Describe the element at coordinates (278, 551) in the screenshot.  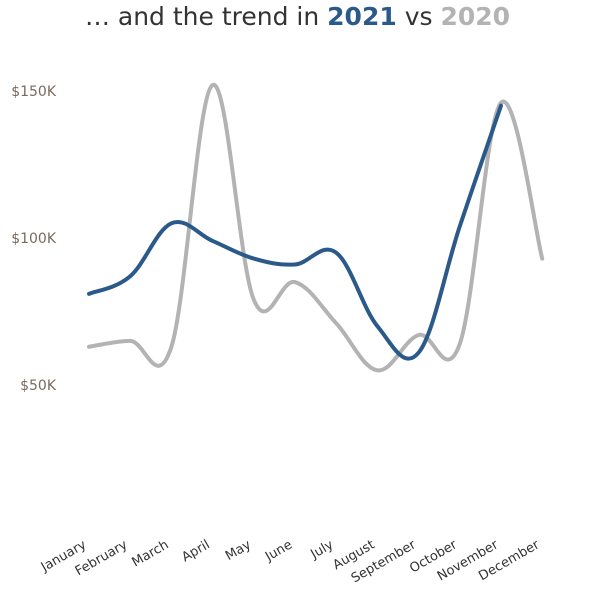
I see `x-tick-label: June` at that location.